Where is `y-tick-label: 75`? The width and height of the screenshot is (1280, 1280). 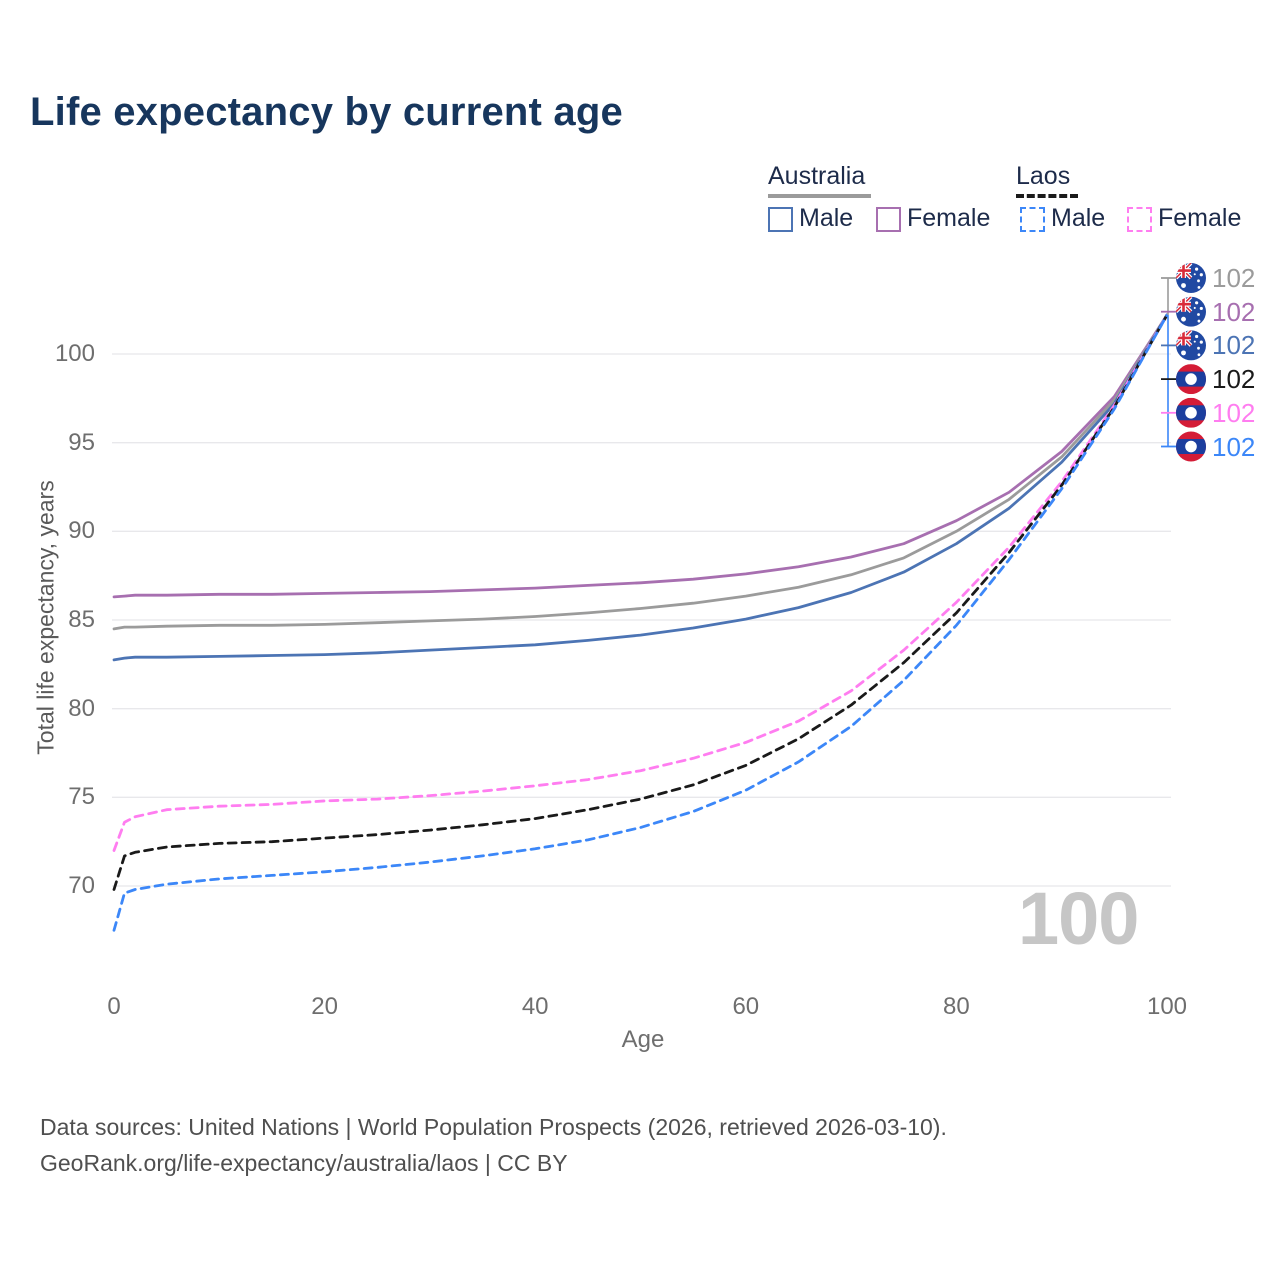
y-tick-label: 75 is located at coordinates (81, 797).